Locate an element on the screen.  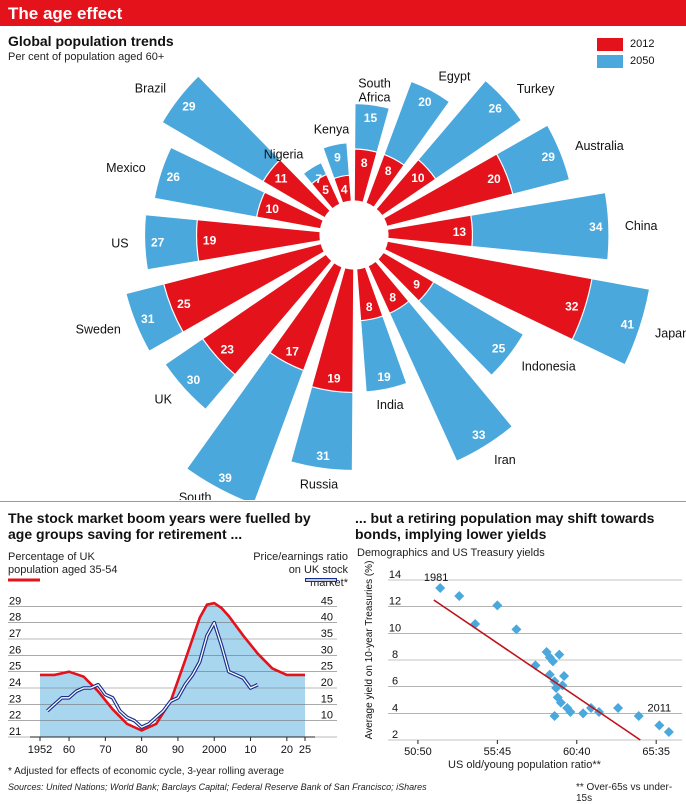
value-label-2050-sweden: 31 is located at coordinates (148, 319).